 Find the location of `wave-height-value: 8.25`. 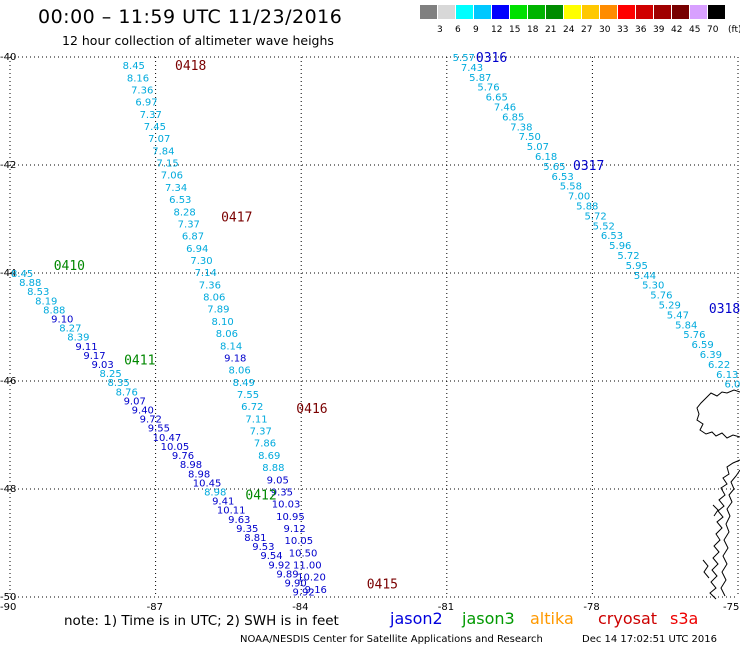

wave-height-value: 8.25 is located at coordinates (110, 374).